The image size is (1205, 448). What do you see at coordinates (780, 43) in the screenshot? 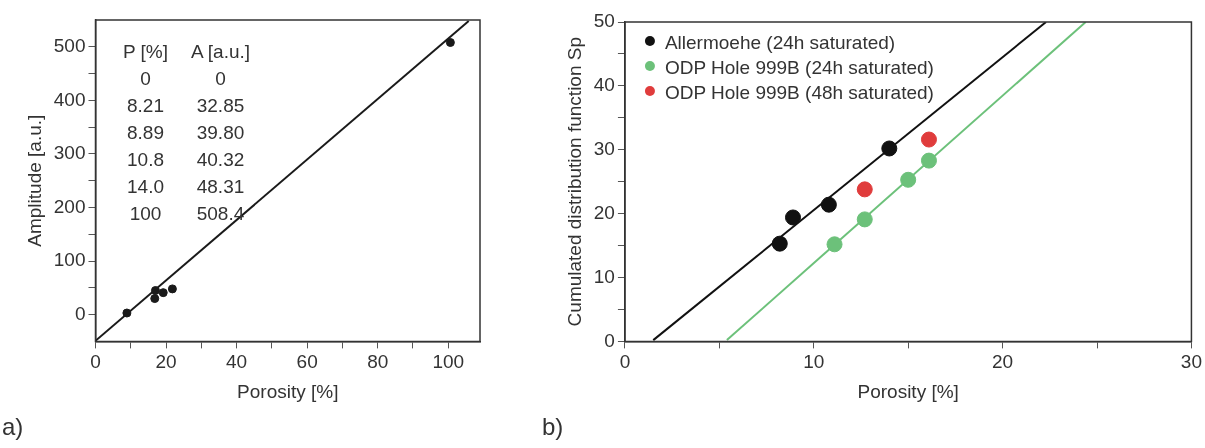
I see `legend-label: Allermoehe (24h saturated)` at bounding box center [780, 43].